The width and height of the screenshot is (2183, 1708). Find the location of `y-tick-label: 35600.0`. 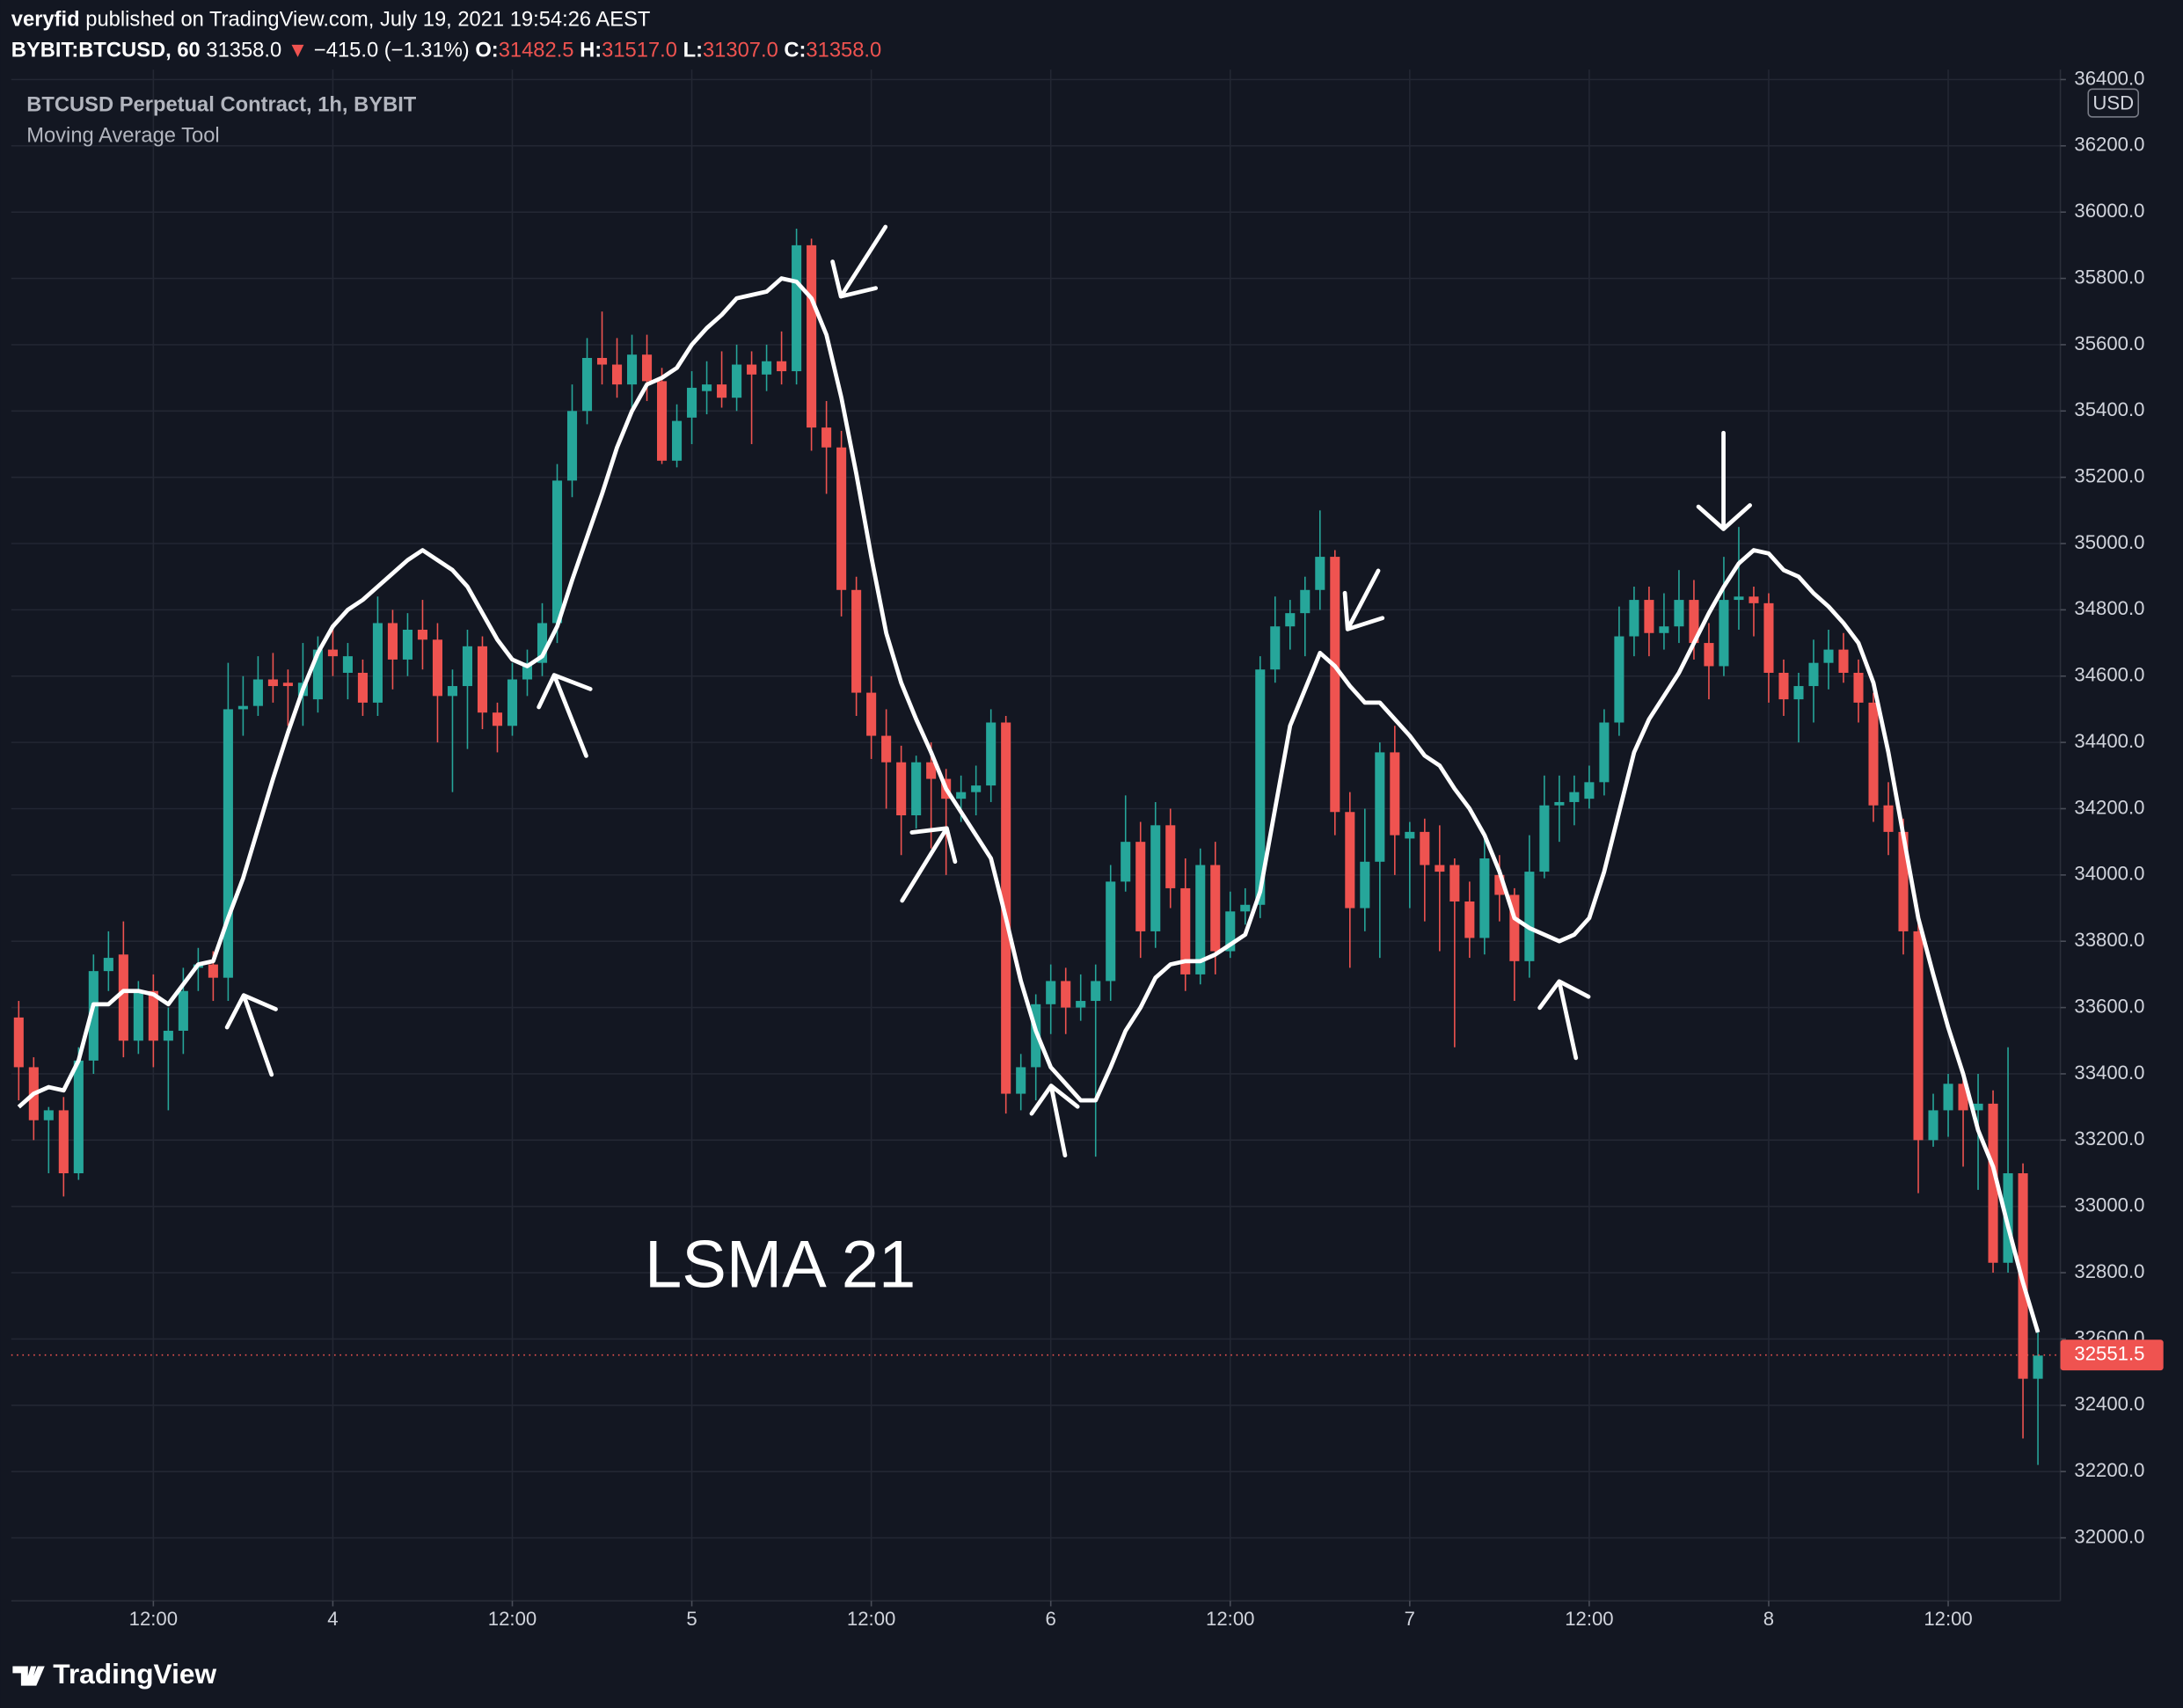

y-tick-label: 35600.0 is located at coordinates (2109, 343).